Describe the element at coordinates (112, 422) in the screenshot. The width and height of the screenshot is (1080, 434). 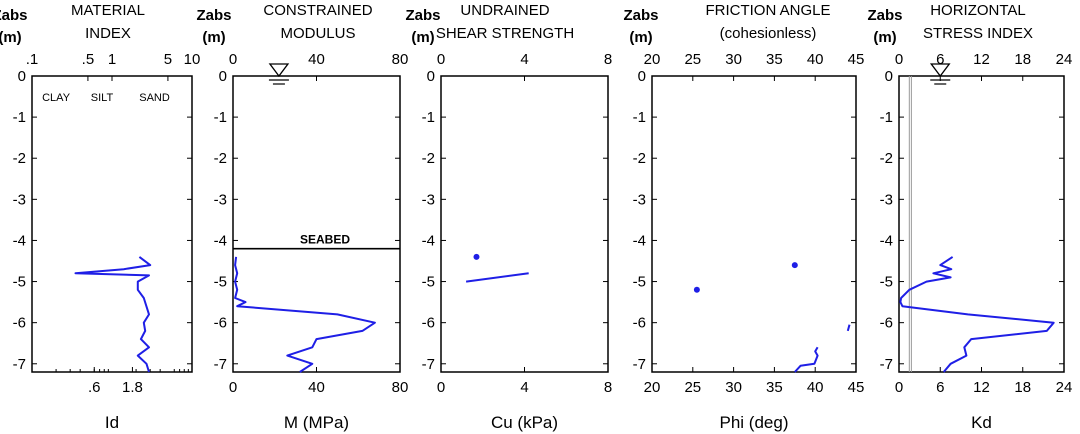
I see `x-axis-label: Id` at that location.